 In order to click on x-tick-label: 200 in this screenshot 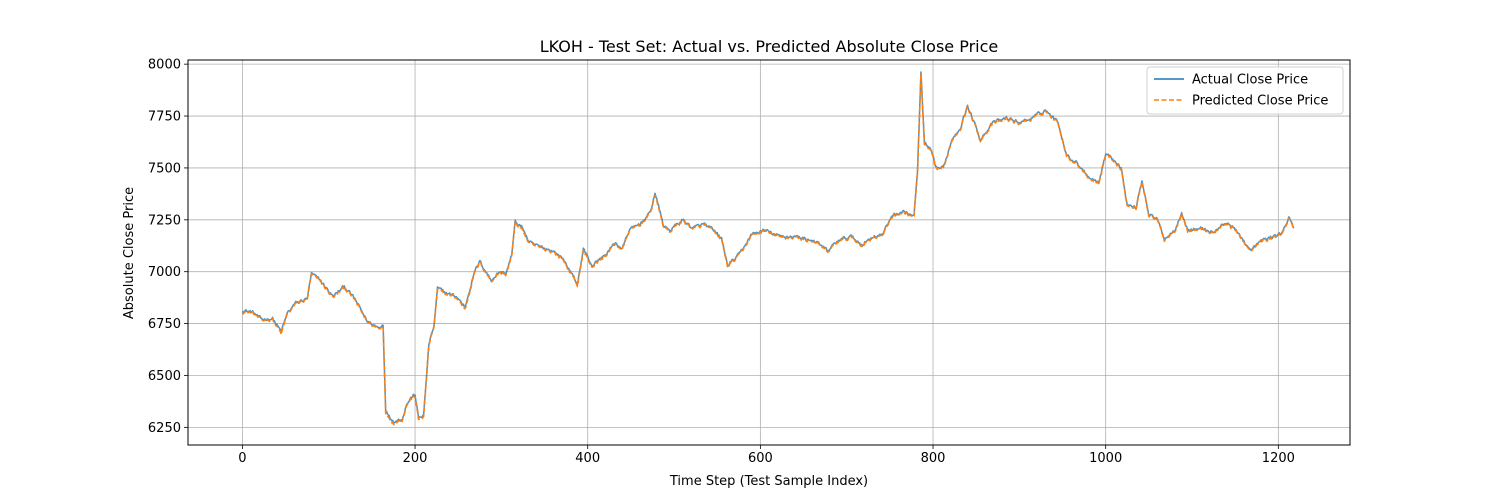, I will do `click(415, 458)`.